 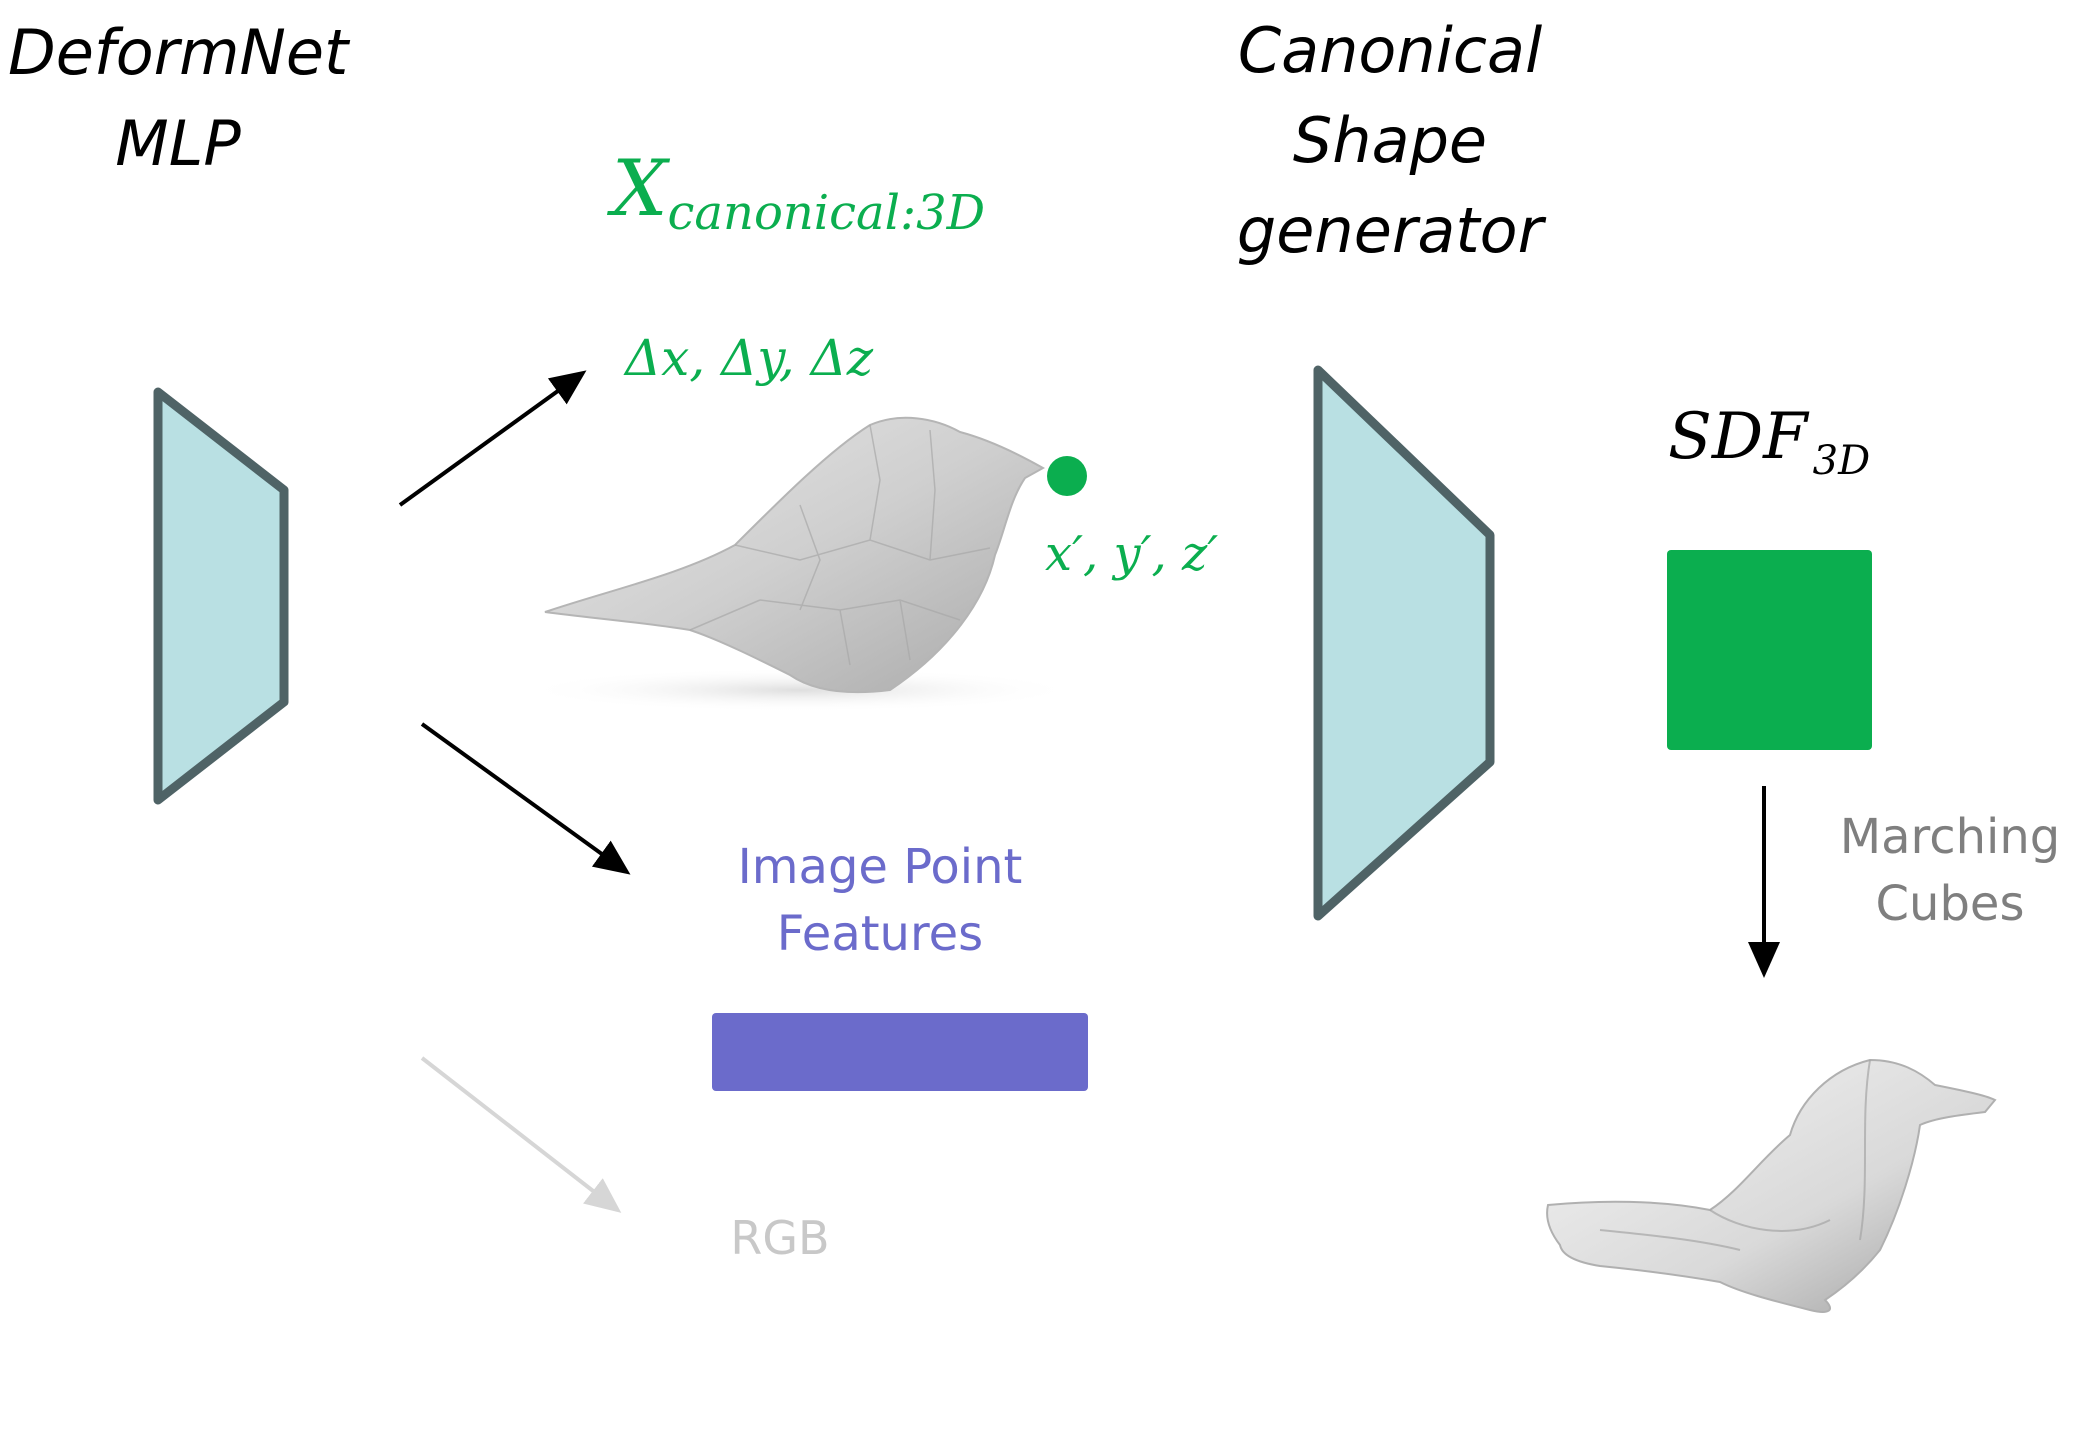 I want to click on sample-point-marker, so click(x=1067, y=476).